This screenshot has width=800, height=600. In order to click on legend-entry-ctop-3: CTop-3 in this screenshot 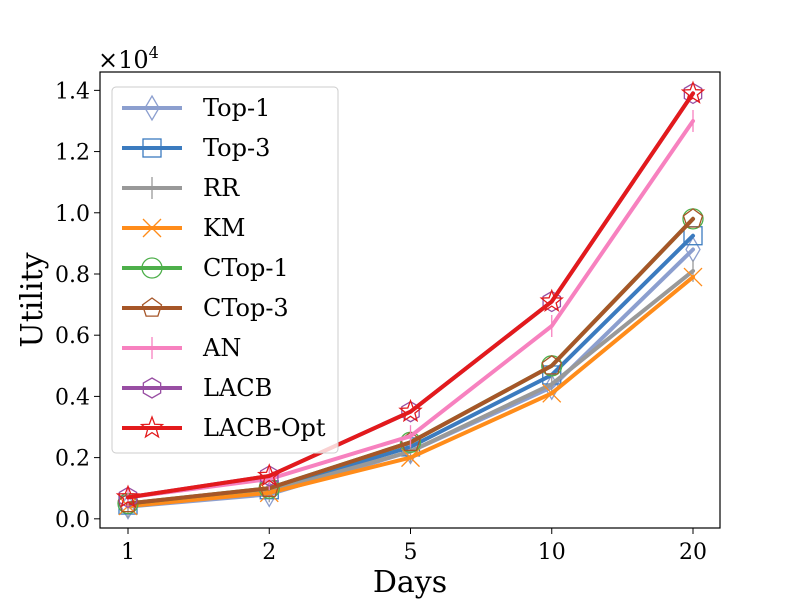, I will do `click(205, 308)`.